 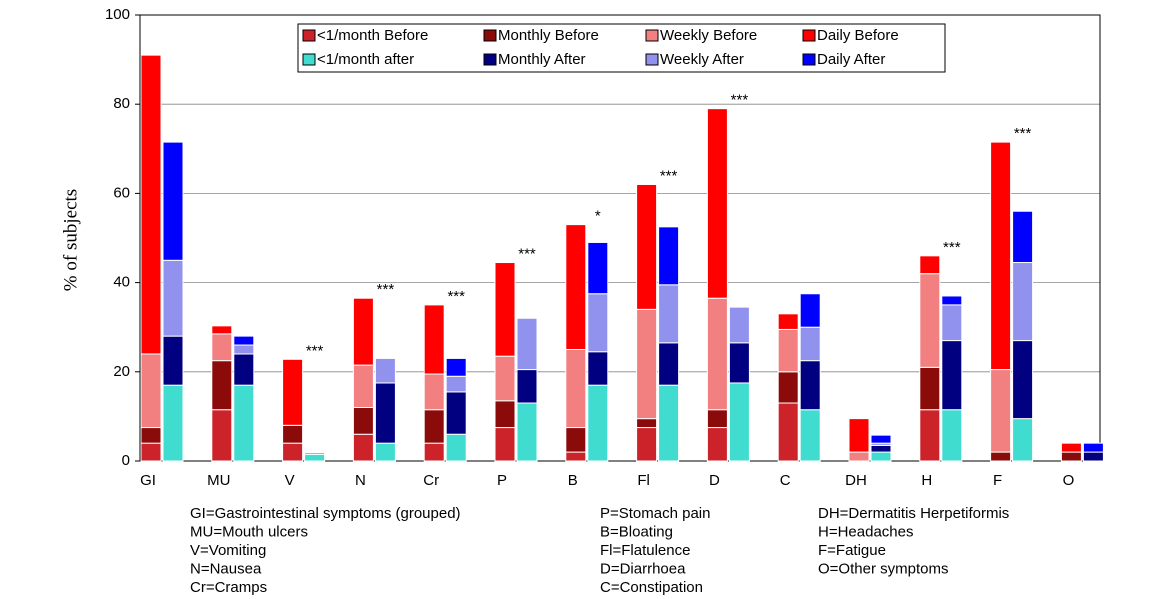 What do you see at coordinates (997, 480) in the screenshot?
I see `x-tick-label: F` at bounding box center [997, 480].